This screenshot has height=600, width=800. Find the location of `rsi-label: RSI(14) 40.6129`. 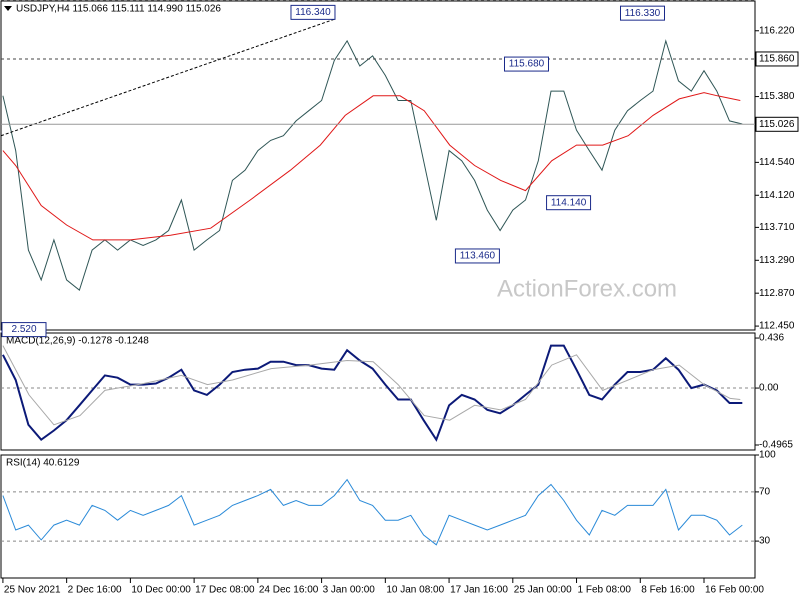

rsi-label: RSI(14) 40.6129 is located at coordinates (43, 463).